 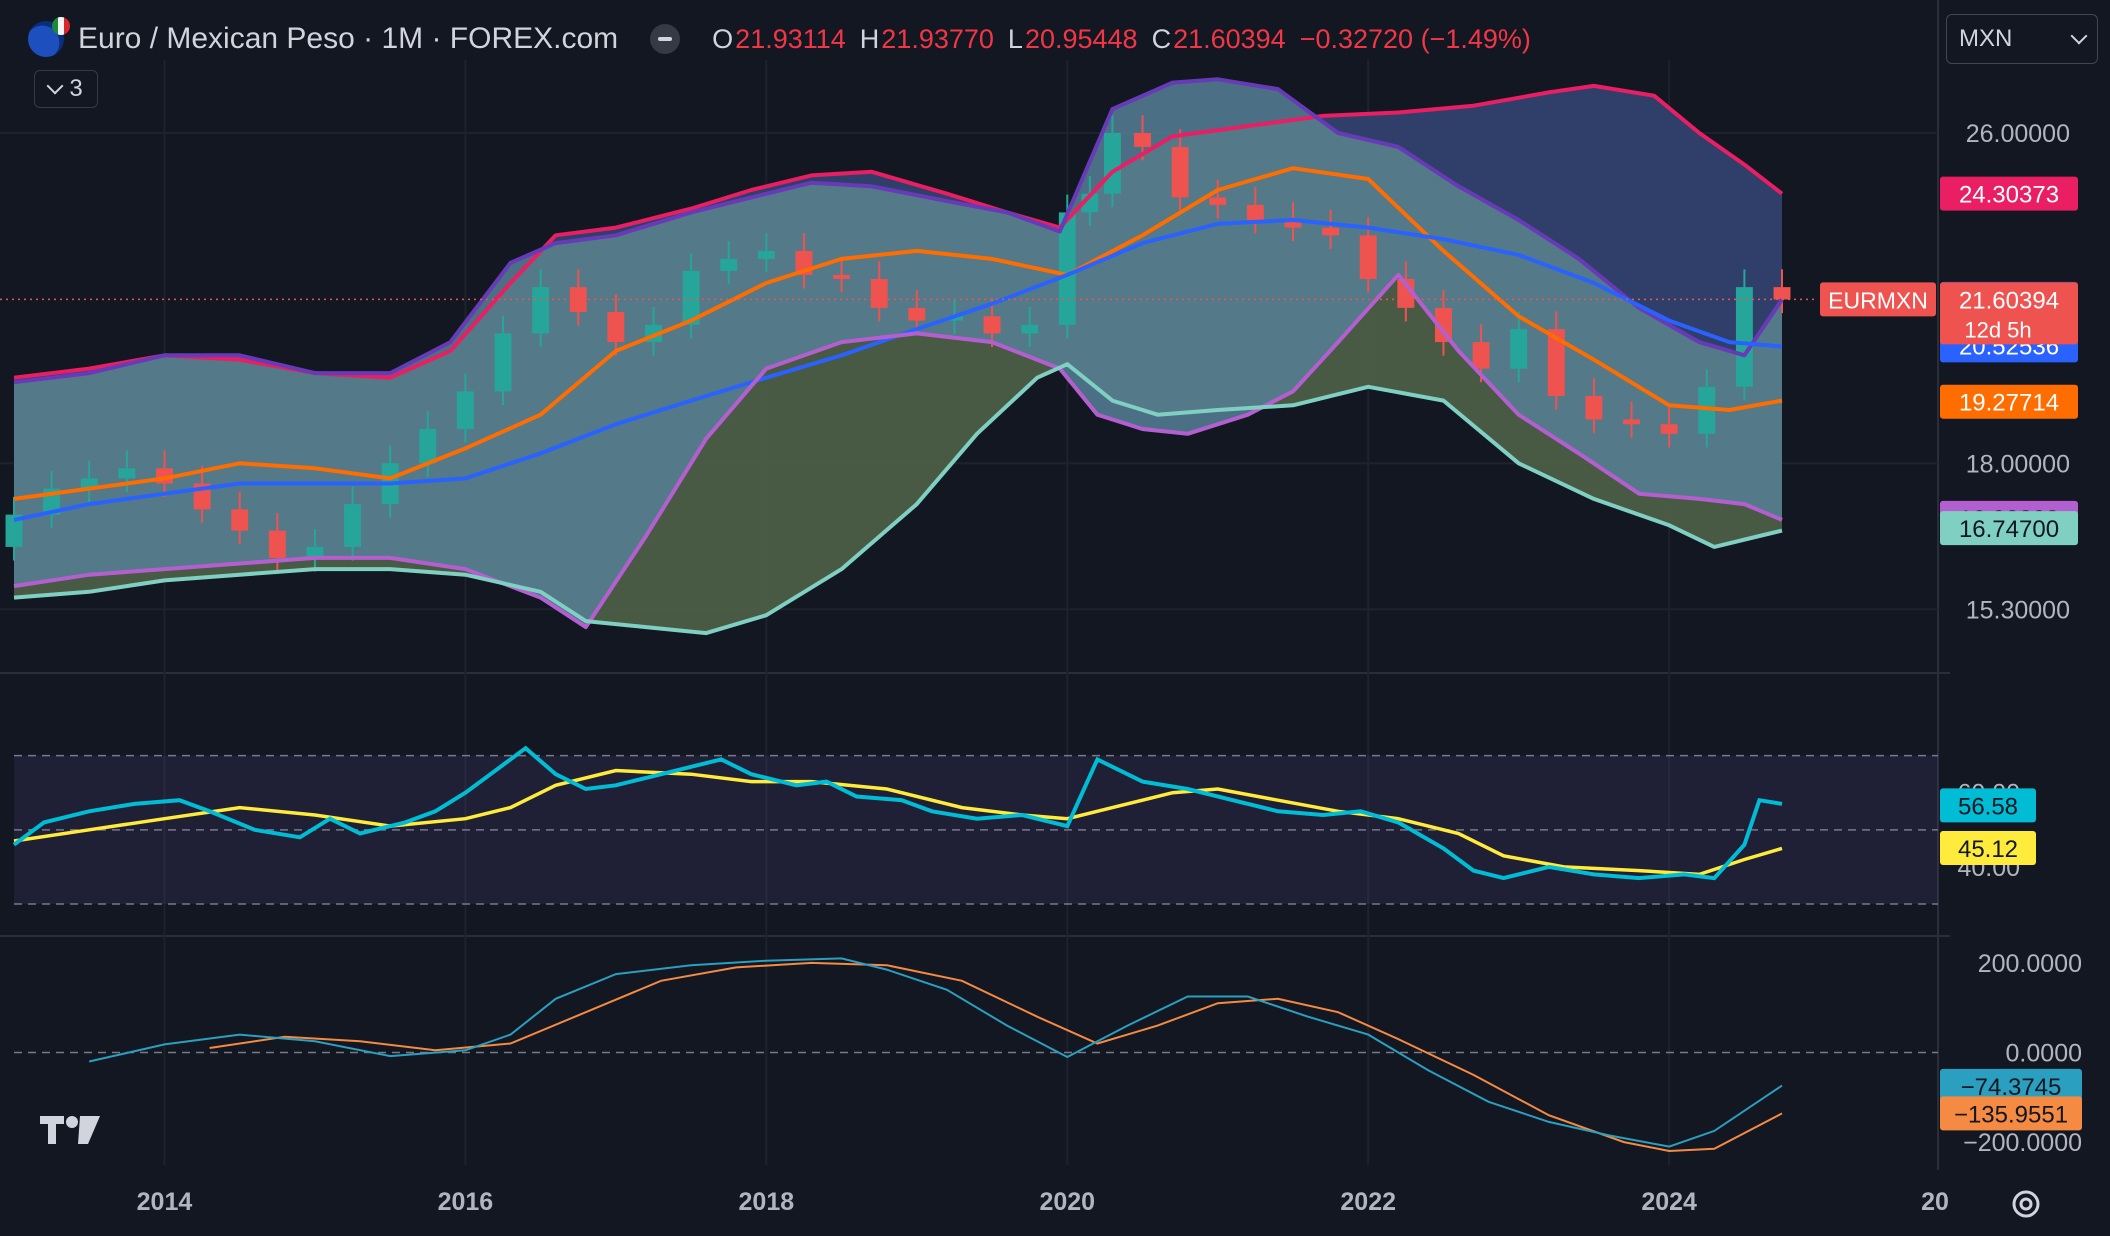 I want to click on ohlc-high-value: 21.93770, so click(x=937, y=38).